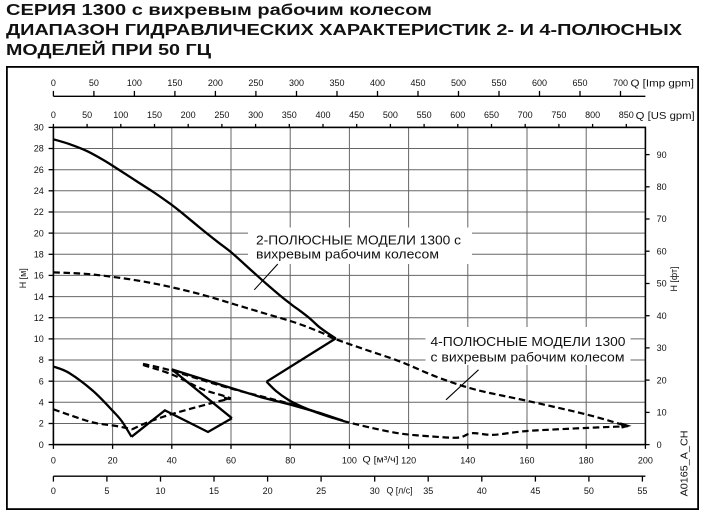 The image size is (711, 517). What do you see at coordinates (41, 360) in the screenshot?
I see `svg-text: 8` at bounding box center [41, 360].